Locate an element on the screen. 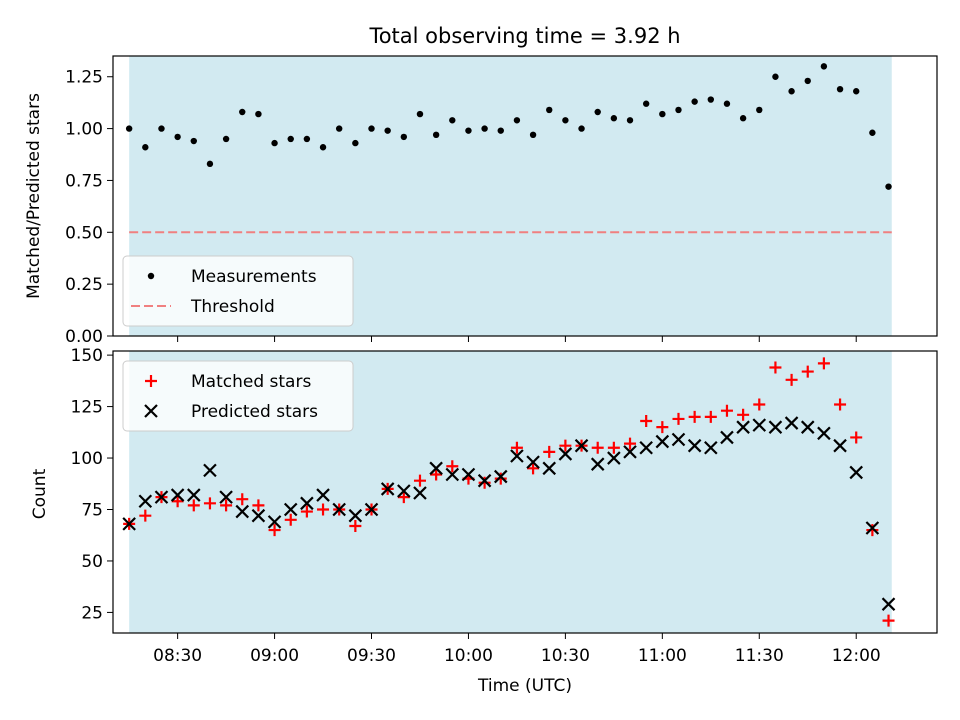 This screenshot has height=720, width=960. x-tick-label: 11:00 is located at coordinates (662, 656).